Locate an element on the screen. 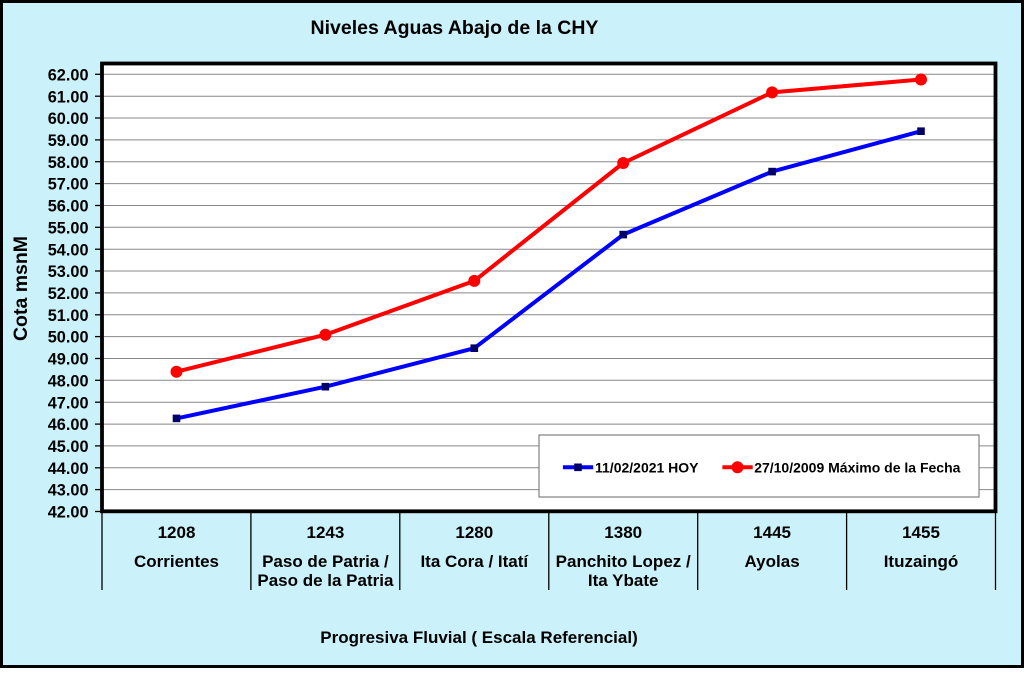  svg-text: 59.00 is located at coordinates (68, 141).